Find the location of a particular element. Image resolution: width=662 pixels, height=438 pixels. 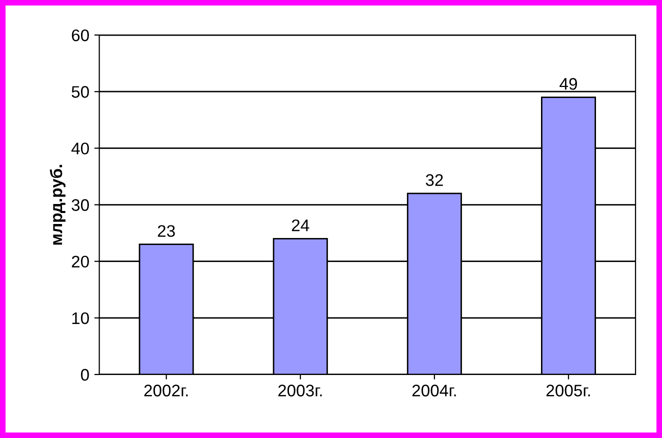

y-tick-label: 20 is located at coordinates (80, 262).